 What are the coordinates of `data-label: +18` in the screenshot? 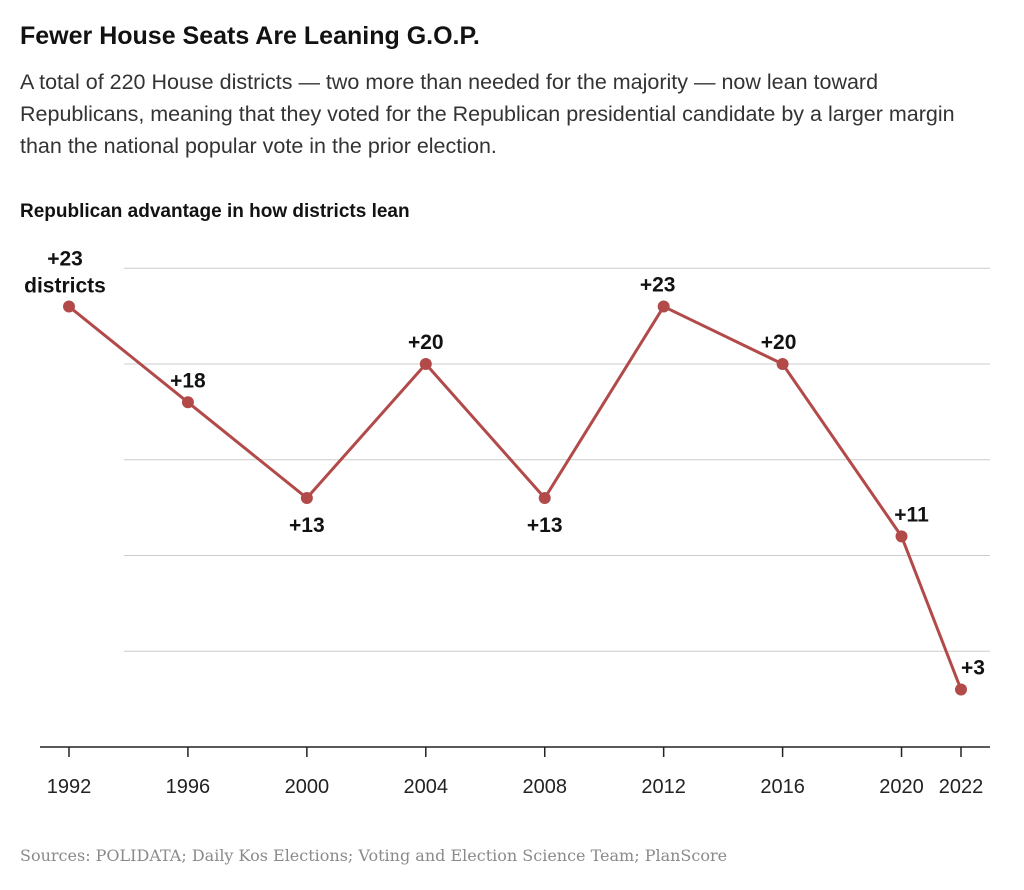 It's located at (188, 380).